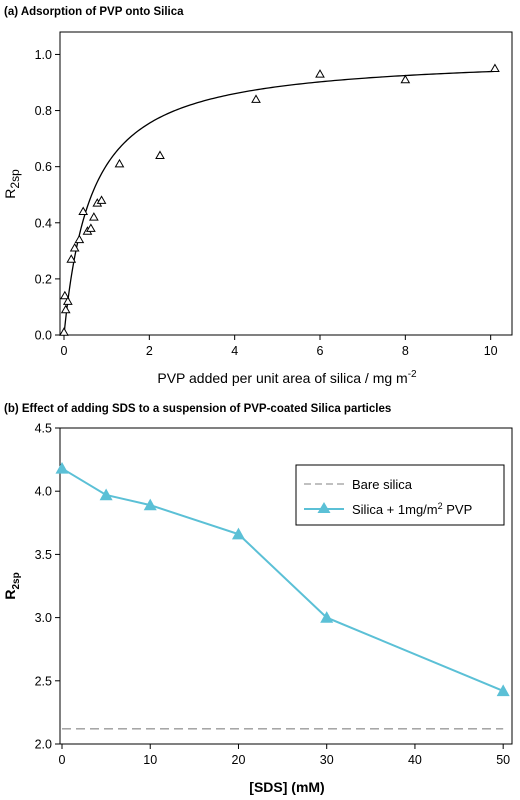 This screenshot has width=520, height=800. What do you see at coordinates (47, 587) in the screenshot?
I see `panel-b-y-ticks: 2.0 2.5 3.0 3.5 4.0 4.5` at bounding box center [47, 587].